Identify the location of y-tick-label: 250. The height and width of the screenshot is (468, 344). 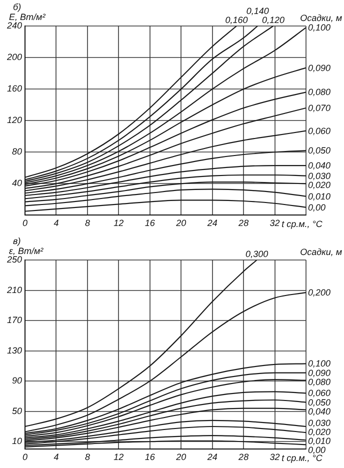
(14, 259).